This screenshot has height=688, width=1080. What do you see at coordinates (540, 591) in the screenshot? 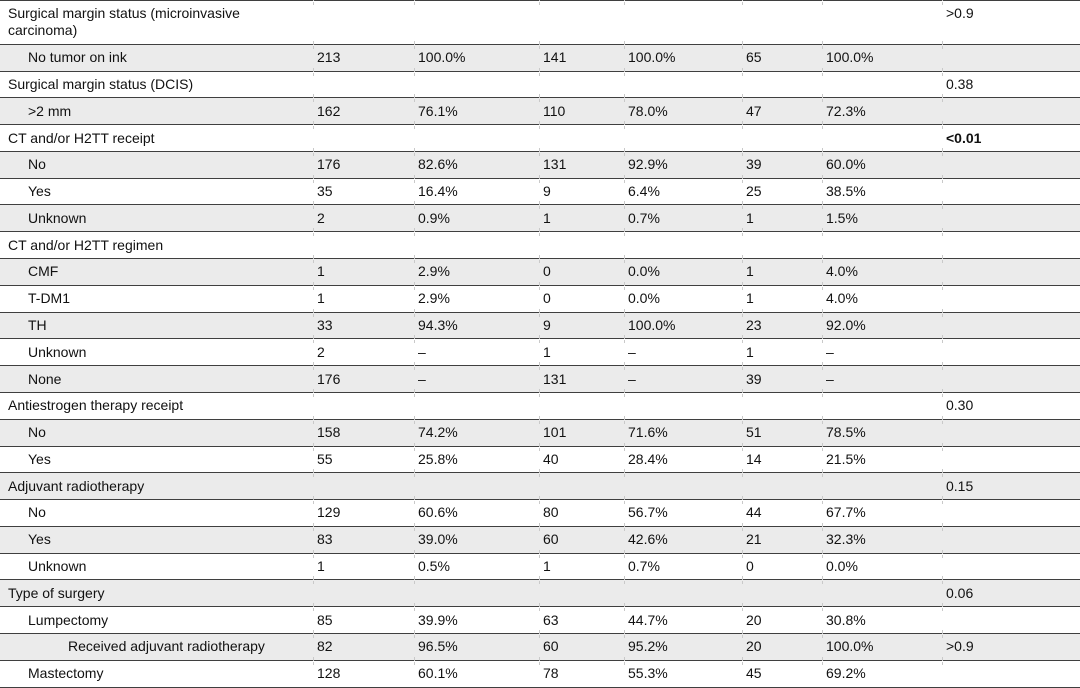
I see `table-row: Type of surgery 0.06` at bounding box center [540, 591].